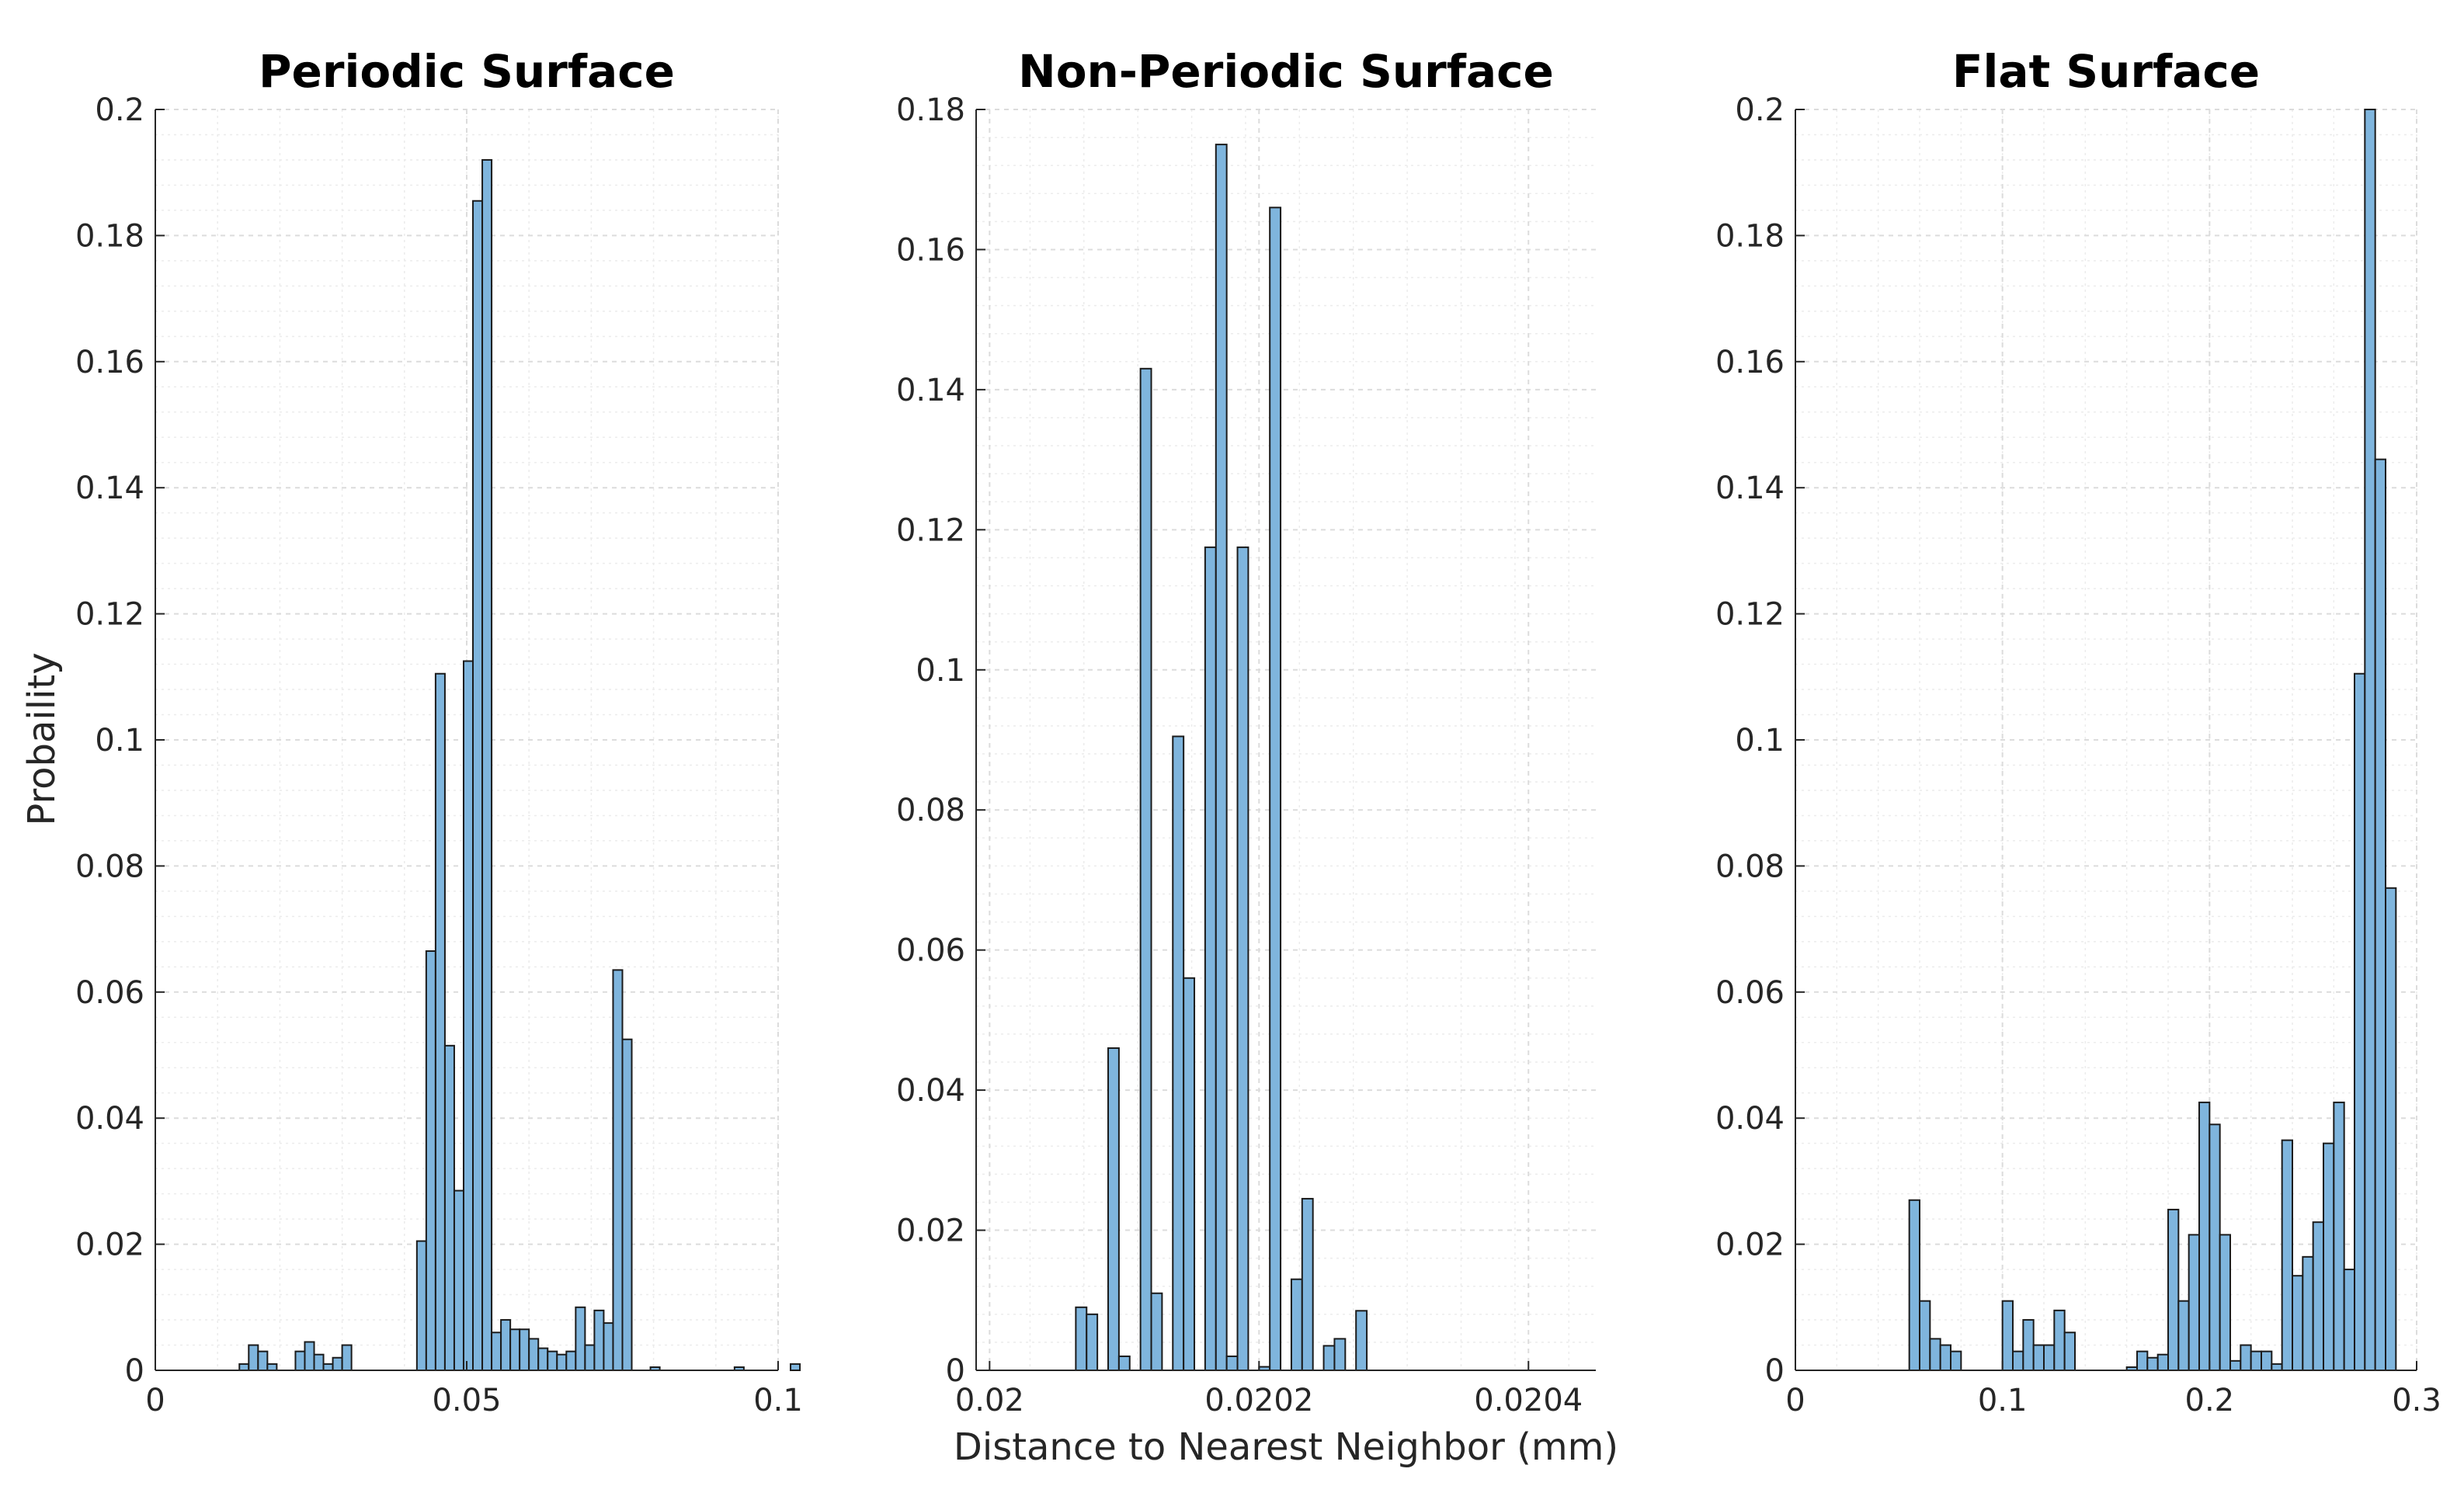 This screenshot has width=2464, height=1486. What do you see at coordinates (1529, 1400) in the screenshot?
I see `x-tick-label: 0.0204` at bounding box center [1529, 1400].